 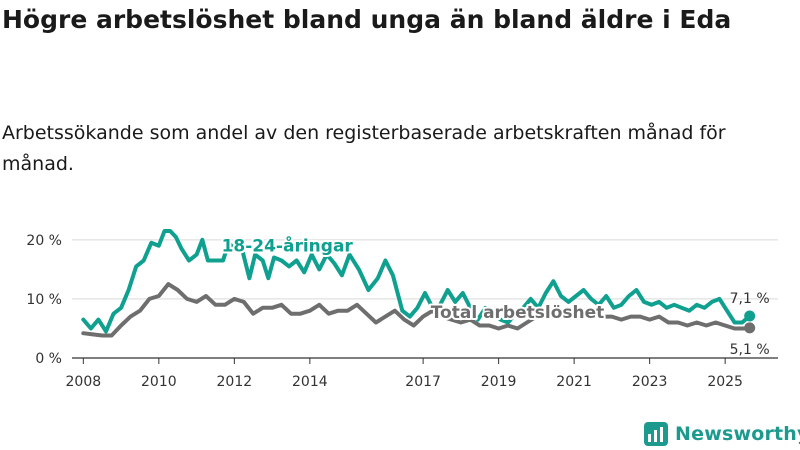 What do you see at coordinates (750, 299) in the screenshot?
I see `end-value-label: 7,1 %` at bounding box center [750, 299].